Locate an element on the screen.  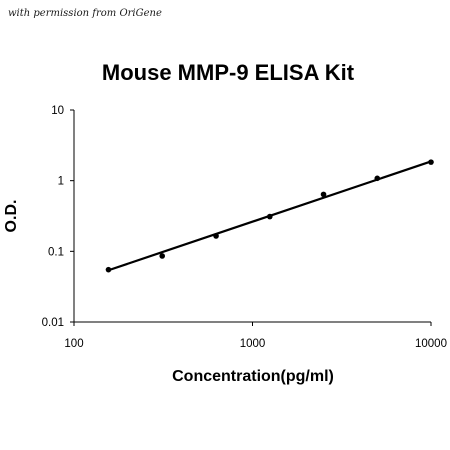
y-axis-label: O.D. is located at coordinates (11, 216).